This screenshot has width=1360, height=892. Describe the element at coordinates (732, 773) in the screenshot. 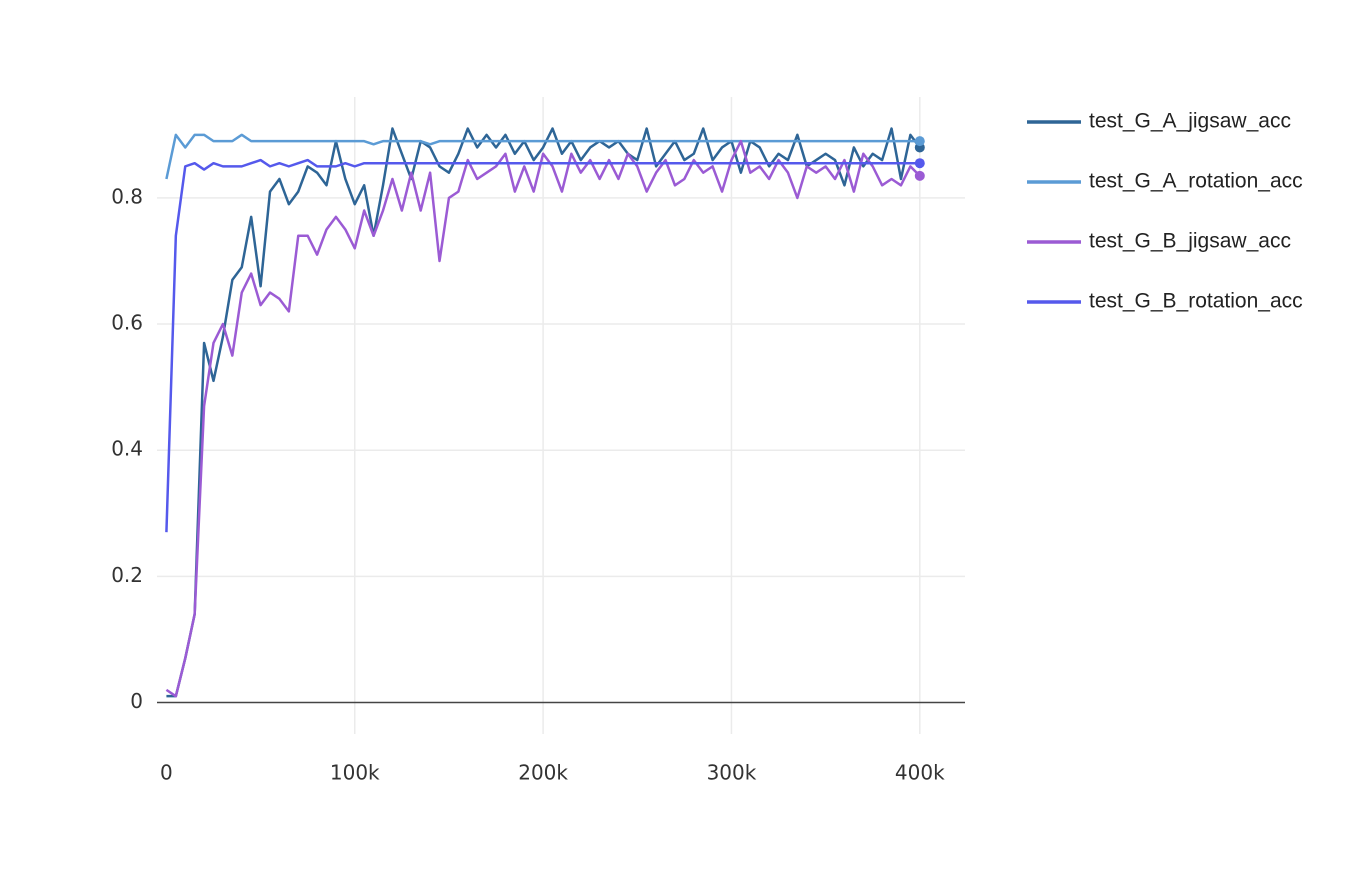

I see `x-tick-label: 300k` at that location.